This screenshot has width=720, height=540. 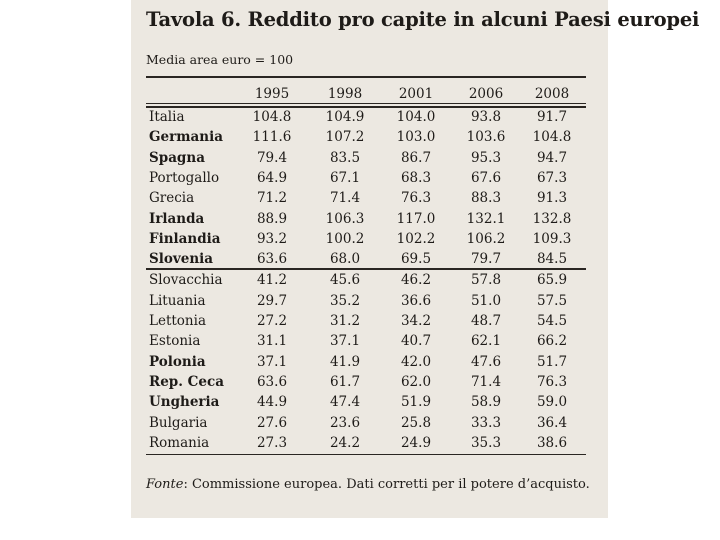 What do you see at coordinates (345, 259) in the screenshot?
I see `table-cell: 68.0` at bounding box center [345, 259].